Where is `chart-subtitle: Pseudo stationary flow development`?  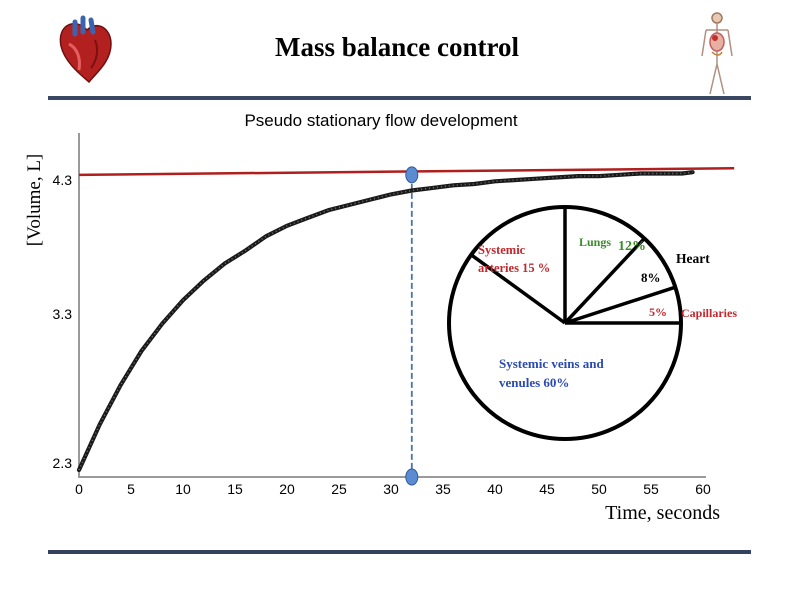
chart-subtitle: Pseudo stationary flow development is located at coordinates (380, 120).